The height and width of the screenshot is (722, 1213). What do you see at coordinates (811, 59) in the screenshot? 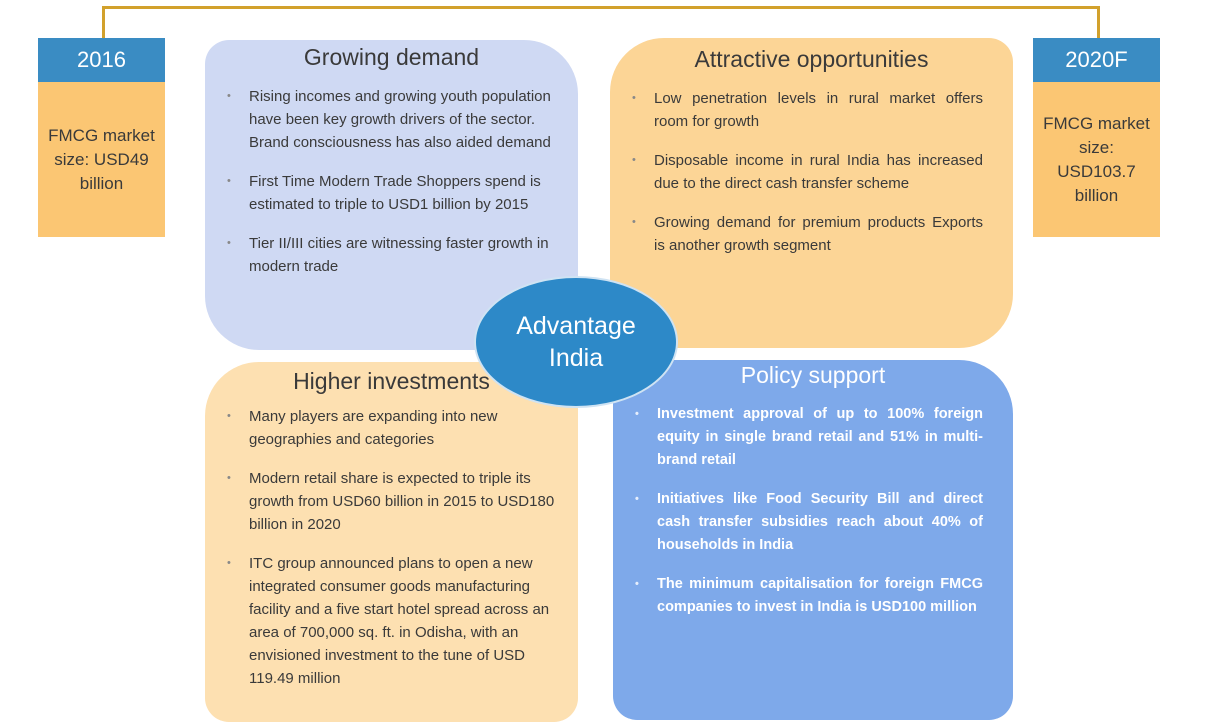
I see `quadrant-title: Attractive opportunities` at bounding box center [811, 59].